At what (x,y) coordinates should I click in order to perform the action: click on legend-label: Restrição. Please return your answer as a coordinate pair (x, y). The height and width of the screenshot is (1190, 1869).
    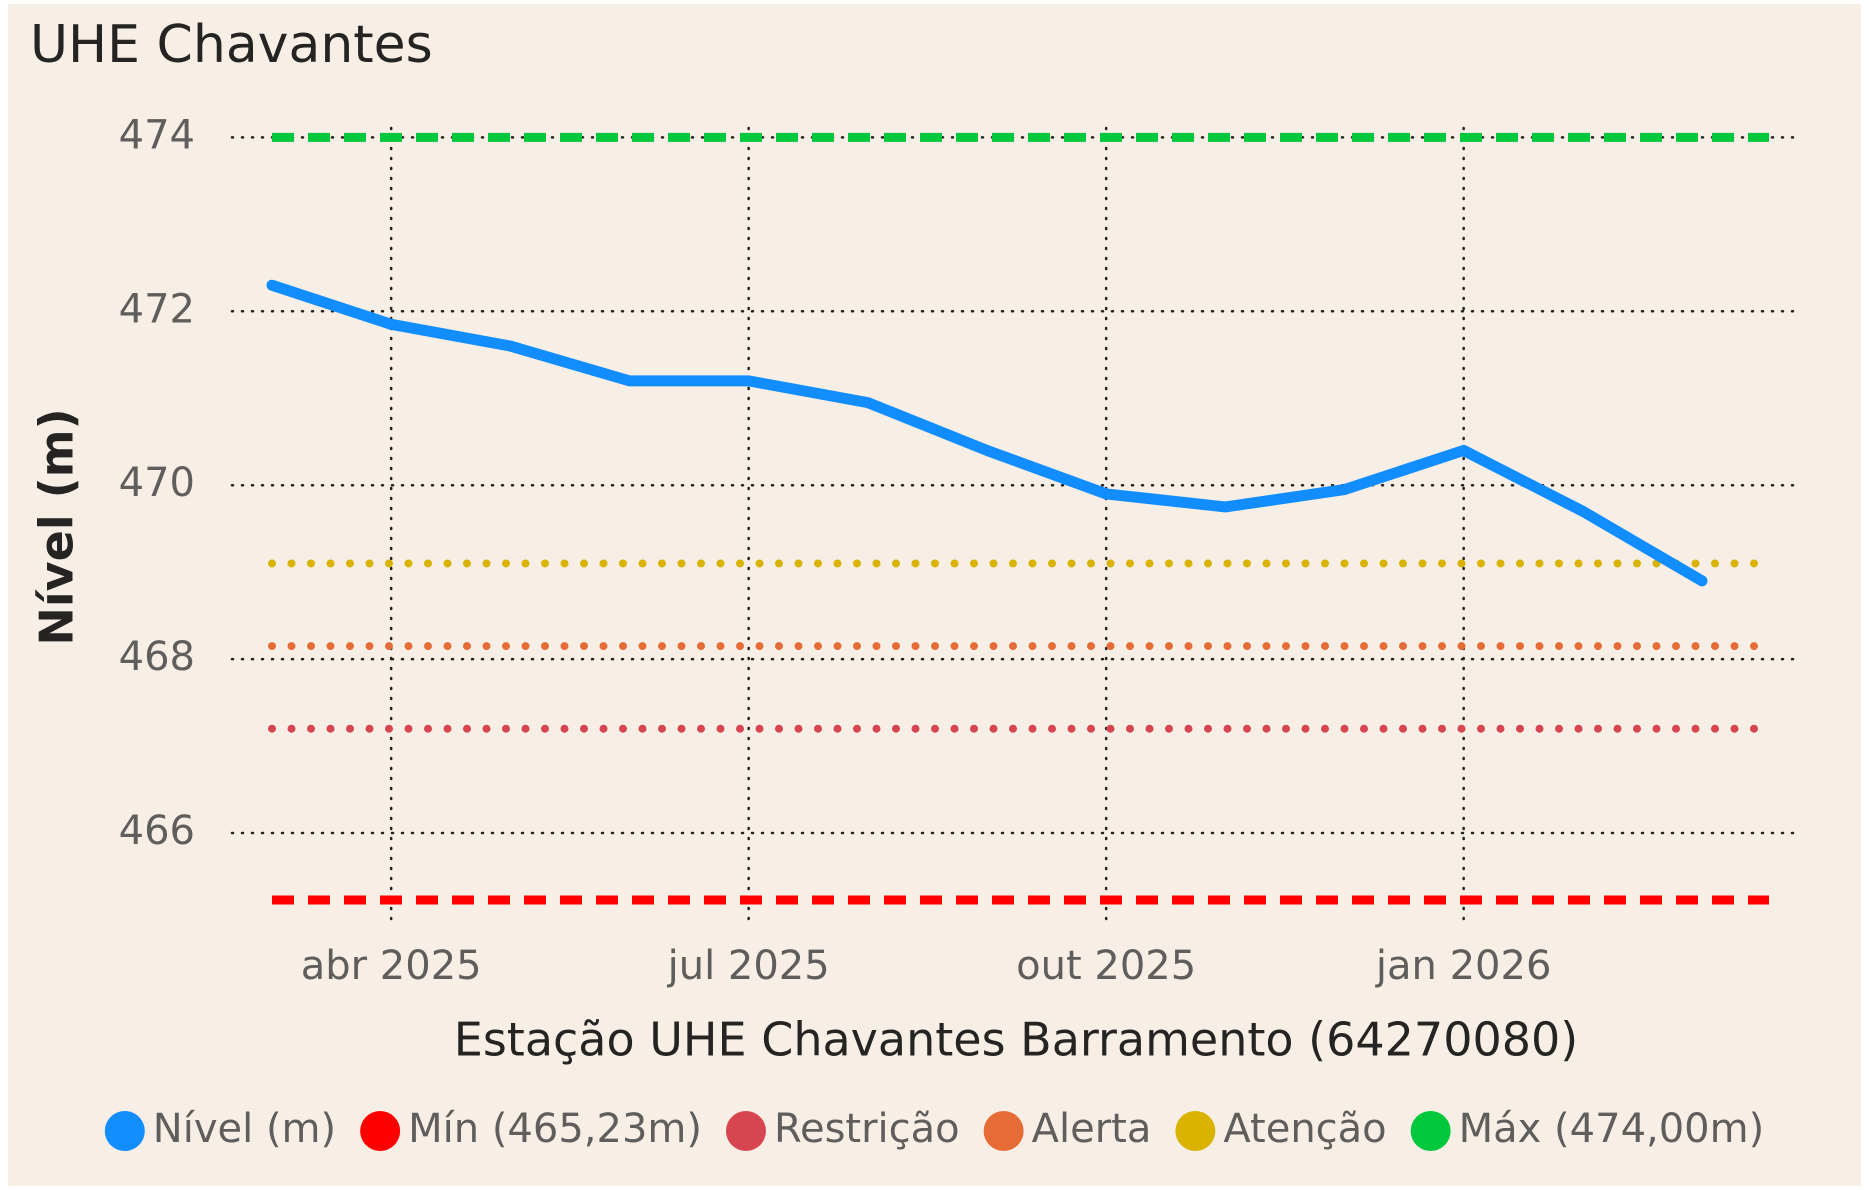
    Looking at the image, I should click on (867, 1129).